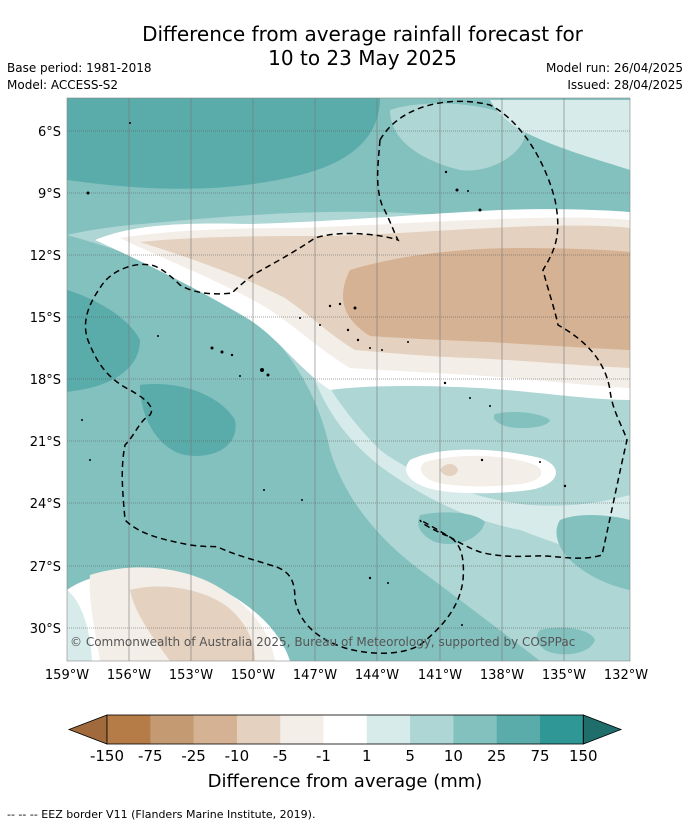 This screenshot has height=827, width=690. What do you see at coordinates (45, 442) in the screenshot?
I see `lat-label: 21°S` at bounding box center [45, 442].